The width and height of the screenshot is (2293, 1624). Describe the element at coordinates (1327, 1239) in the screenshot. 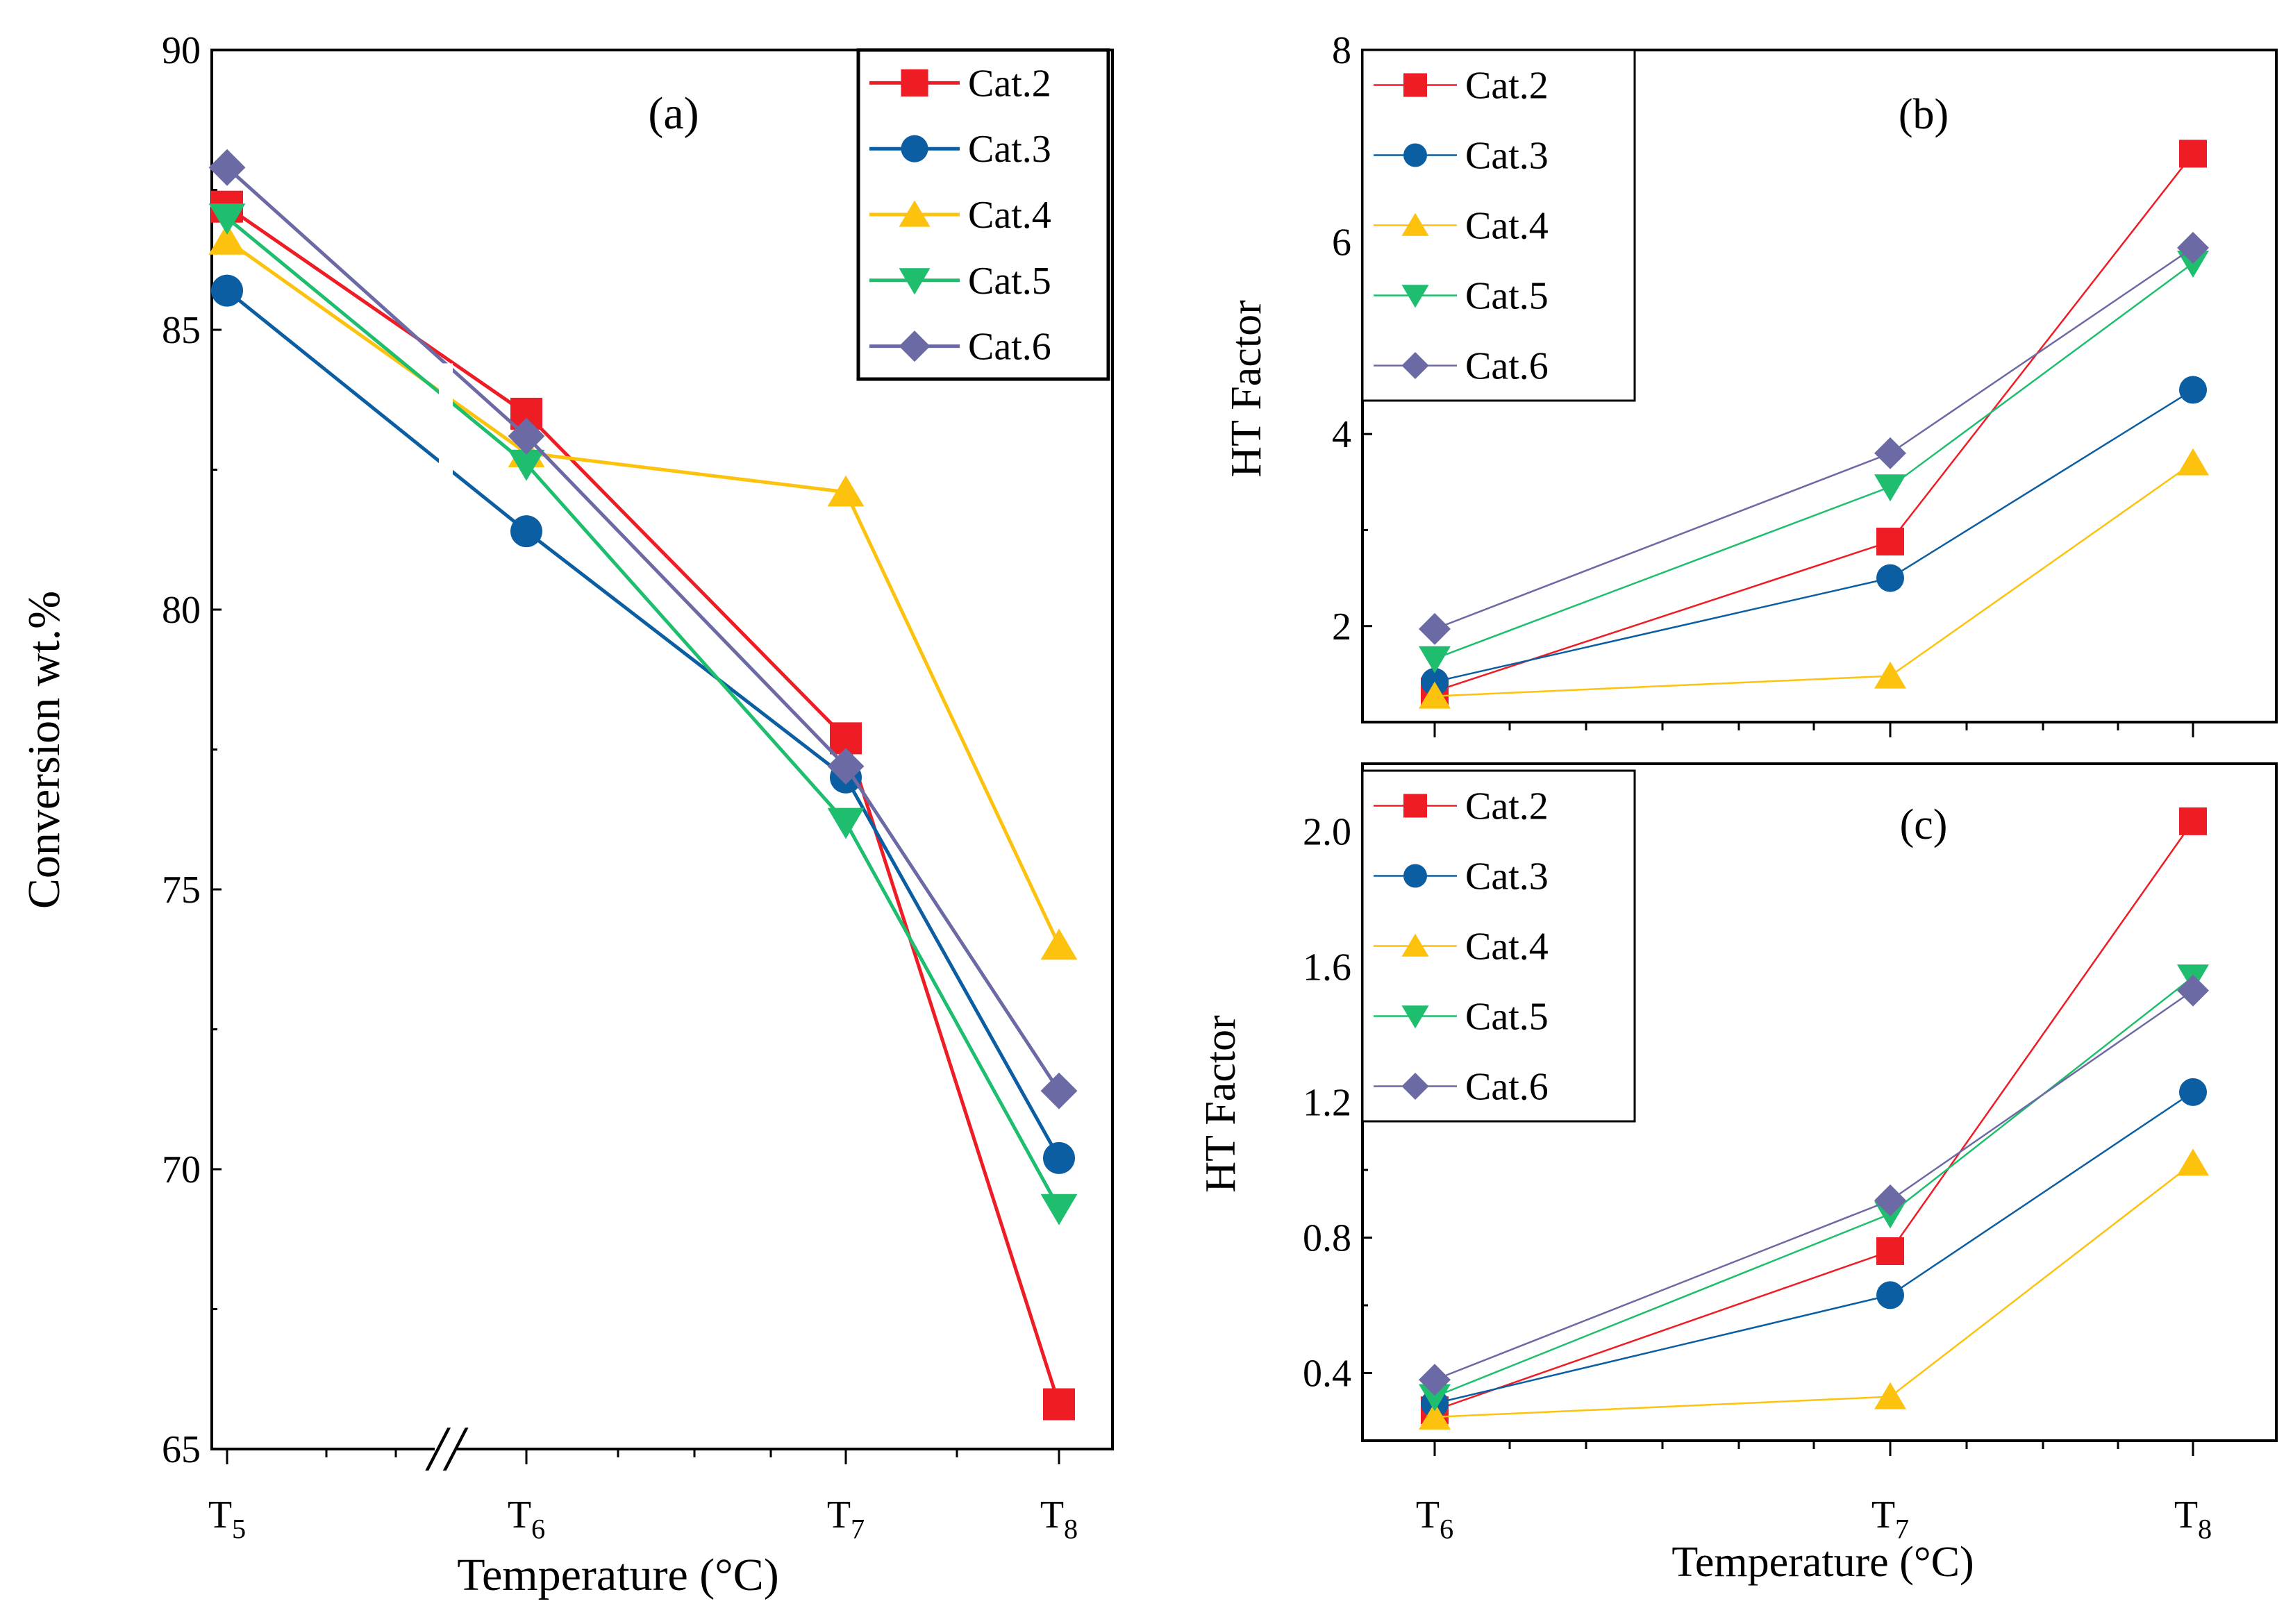

I see `y-tick-label: 0.8` at that location.